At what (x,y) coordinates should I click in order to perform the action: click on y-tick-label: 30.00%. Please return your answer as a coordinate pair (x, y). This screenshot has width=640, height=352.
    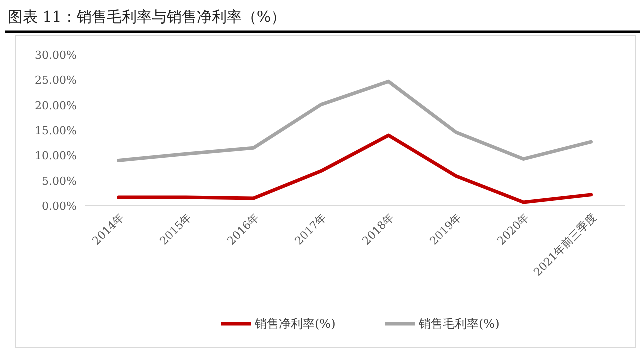
    Looking at the image, I should click on (56, 55).